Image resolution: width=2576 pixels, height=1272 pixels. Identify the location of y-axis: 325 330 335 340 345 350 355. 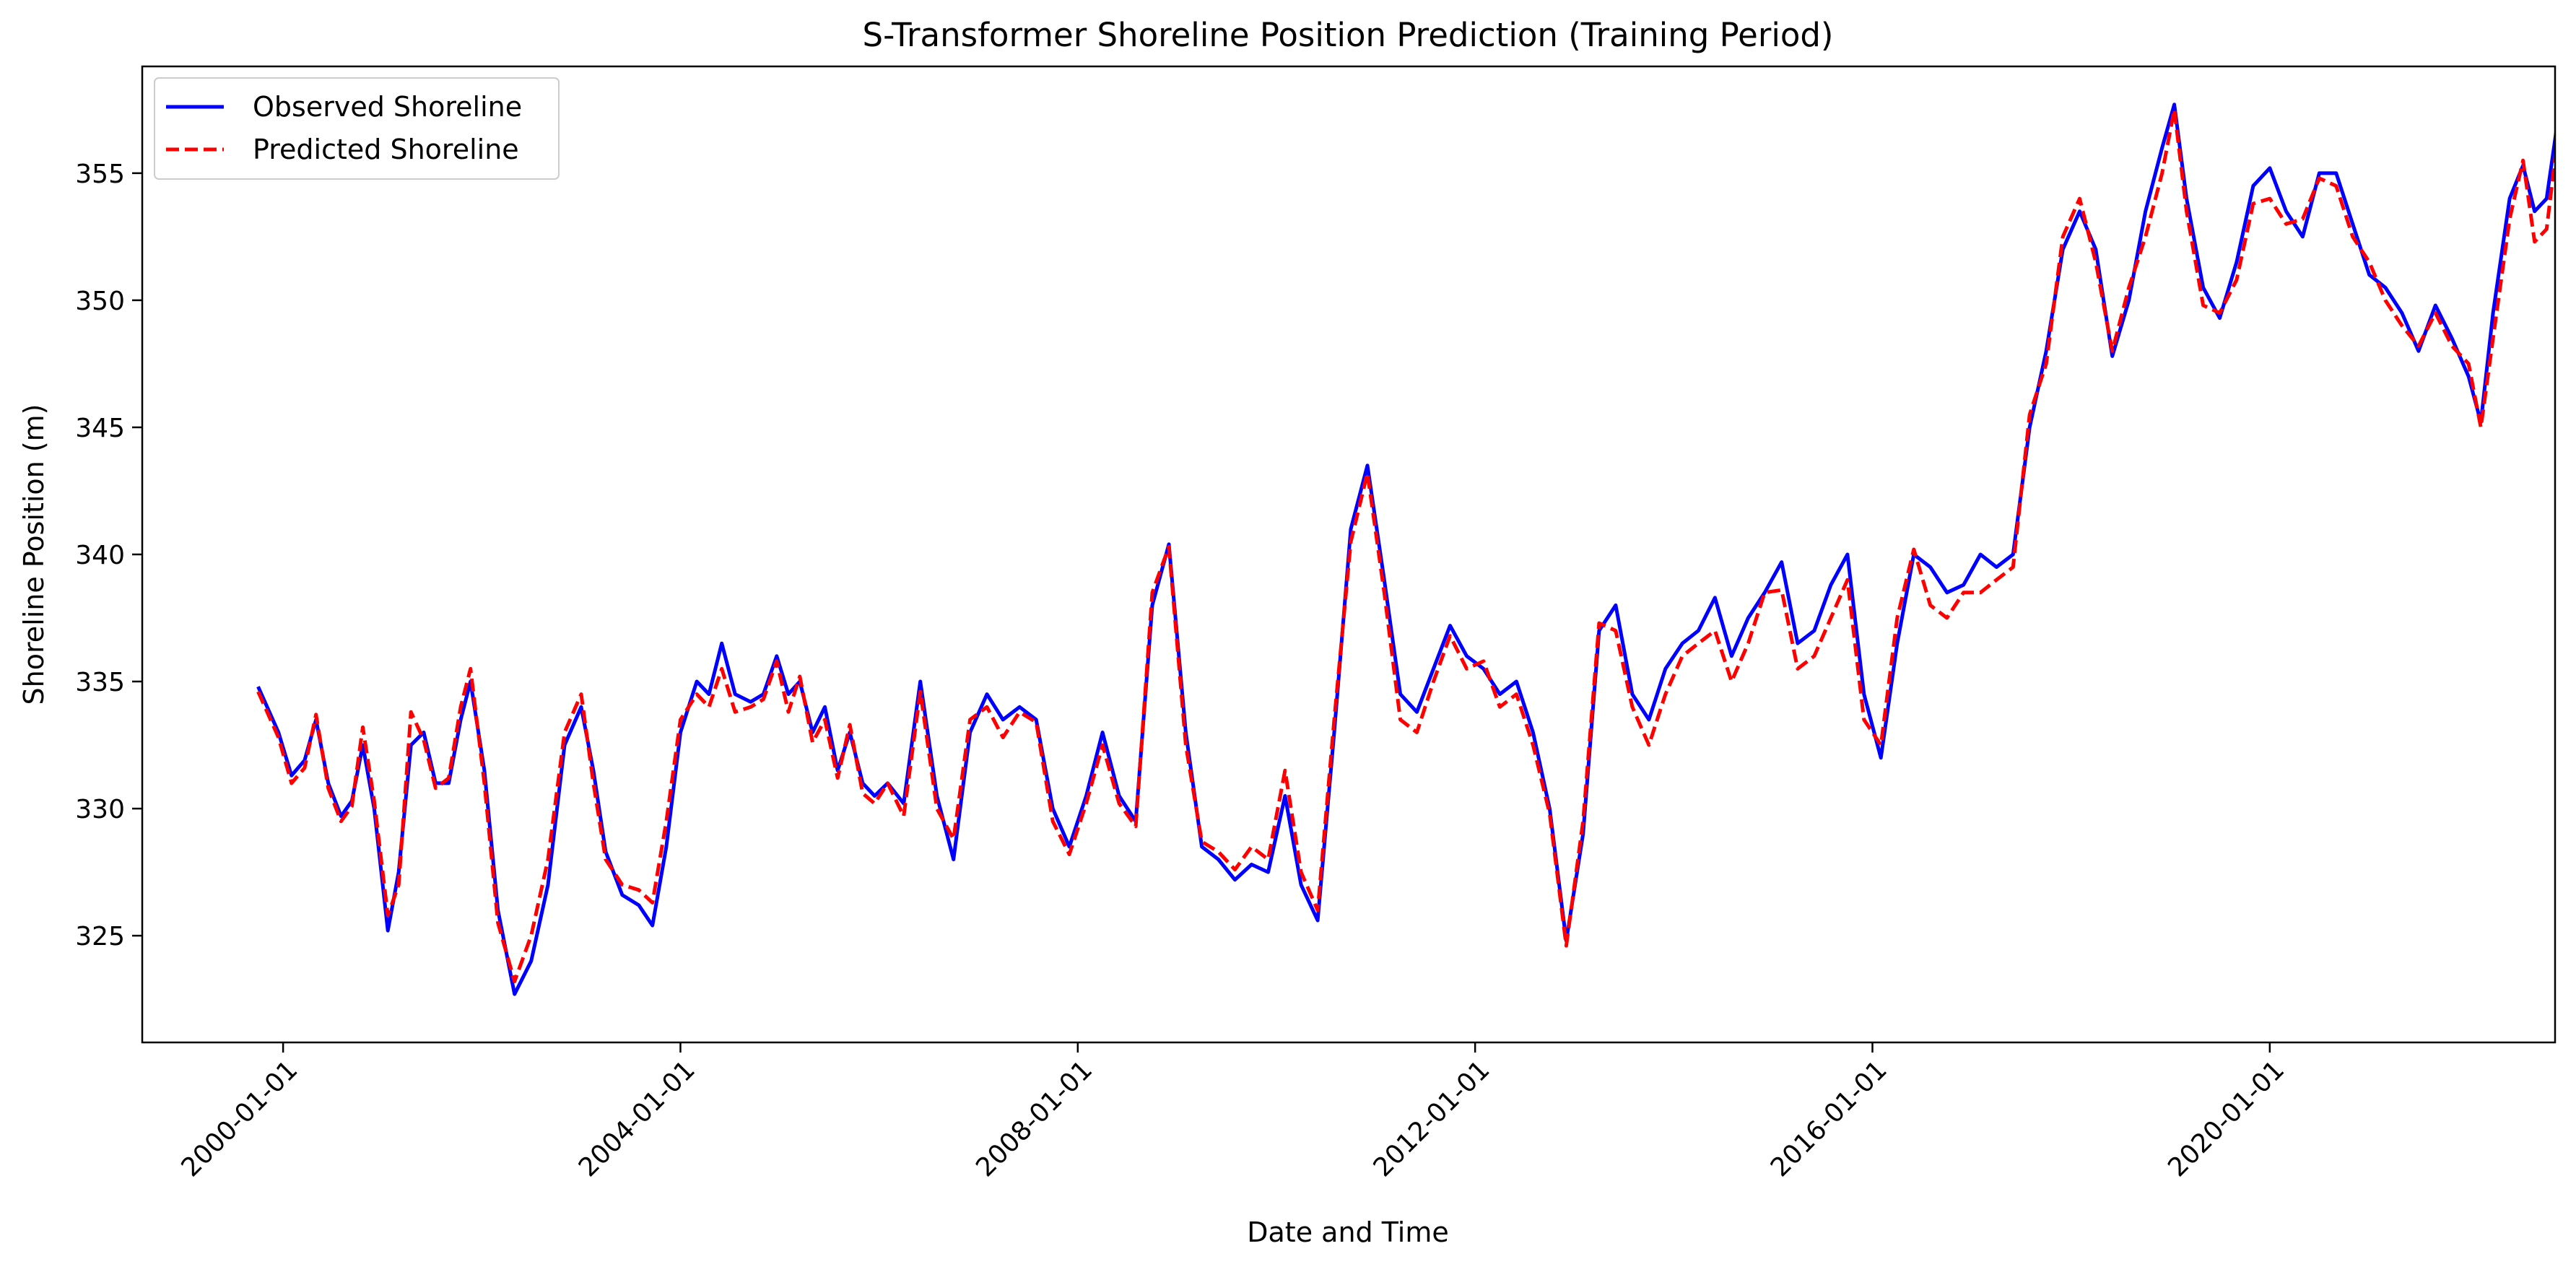
(108, 555).